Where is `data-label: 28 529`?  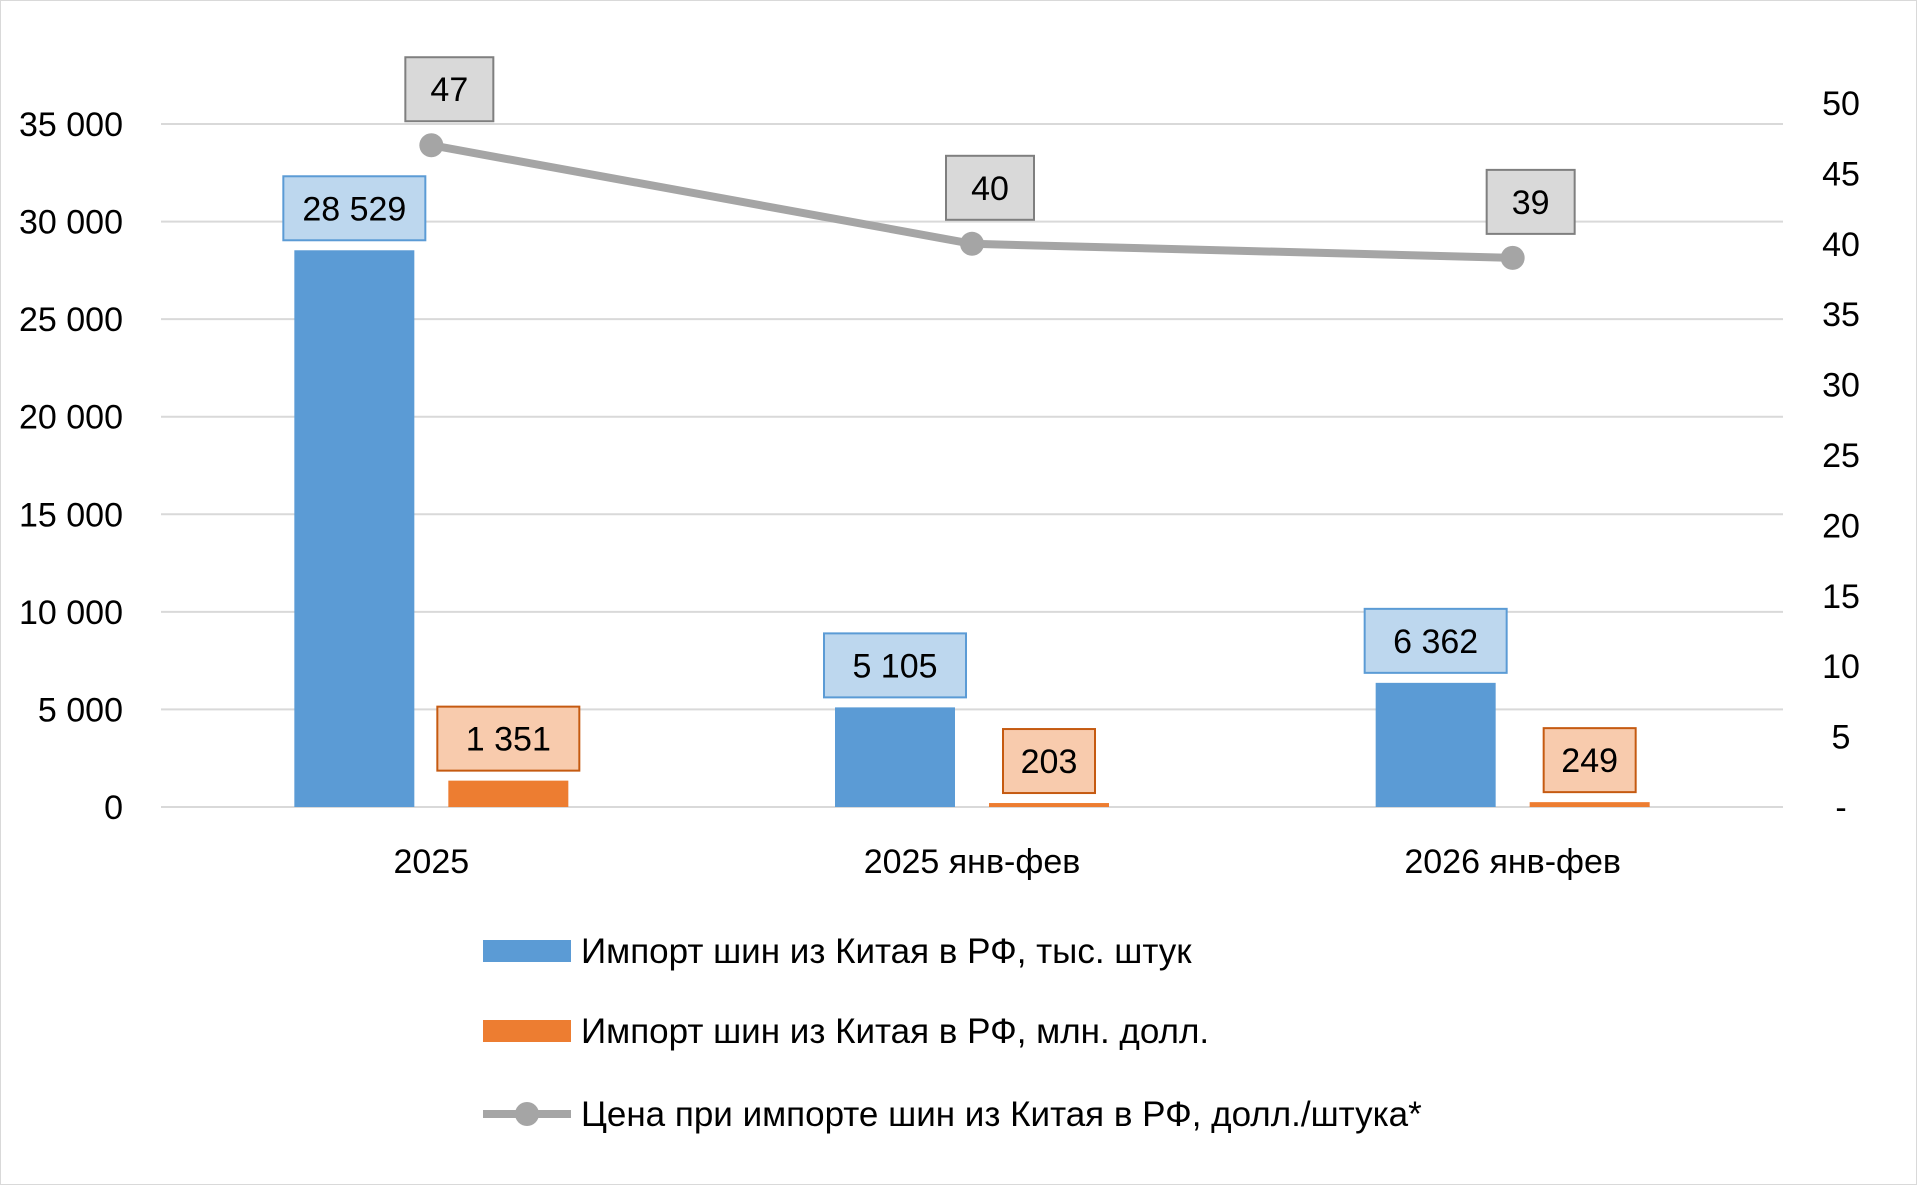 data-label: 28 529 is located at coordinates (354, 209).